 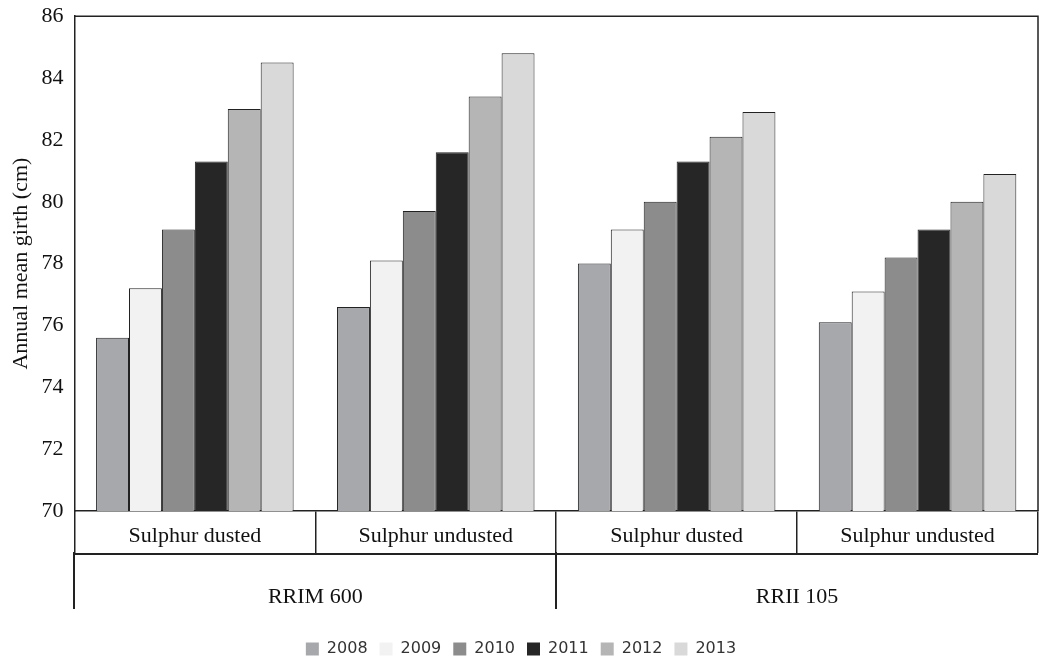 I want to click on y-tick-label: 82, so click(x=52, y=138).